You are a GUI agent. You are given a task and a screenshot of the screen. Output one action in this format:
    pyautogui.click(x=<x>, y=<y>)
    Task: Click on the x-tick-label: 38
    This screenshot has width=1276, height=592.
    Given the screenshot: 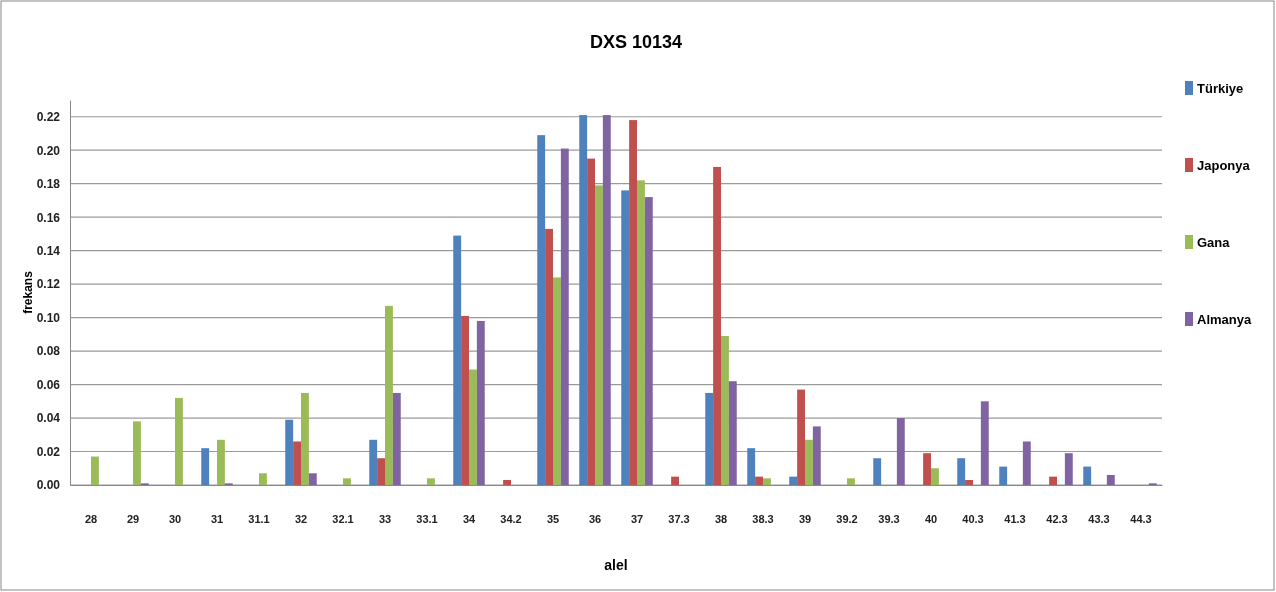 What is the action you would take?
    pyautogui.click(x=721, y=518)
    